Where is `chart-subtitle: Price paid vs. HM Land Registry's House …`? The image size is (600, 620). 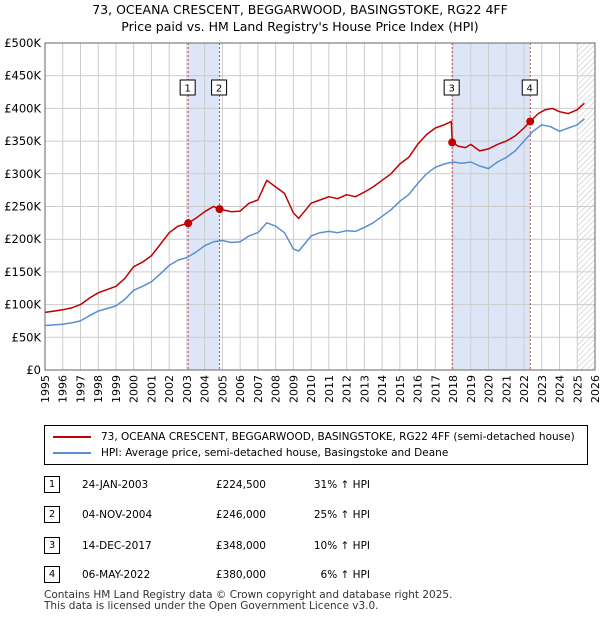 chart-subtitle: Price paid vs. HM Land Registry's House … is located at coordinates (300, 26).